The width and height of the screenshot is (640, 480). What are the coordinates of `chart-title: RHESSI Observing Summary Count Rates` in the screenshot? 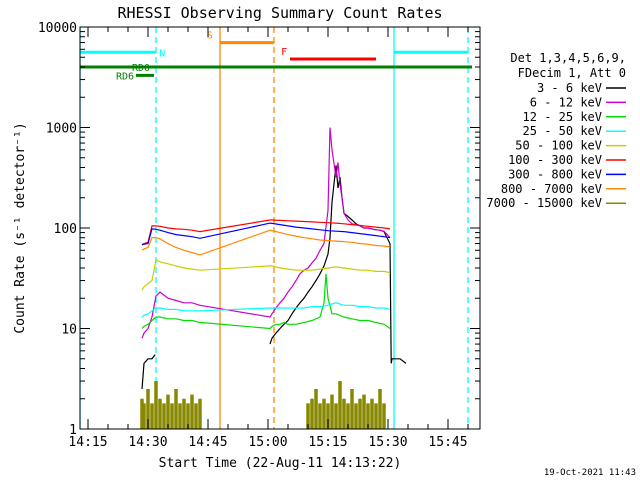 It's located at (279, 13).